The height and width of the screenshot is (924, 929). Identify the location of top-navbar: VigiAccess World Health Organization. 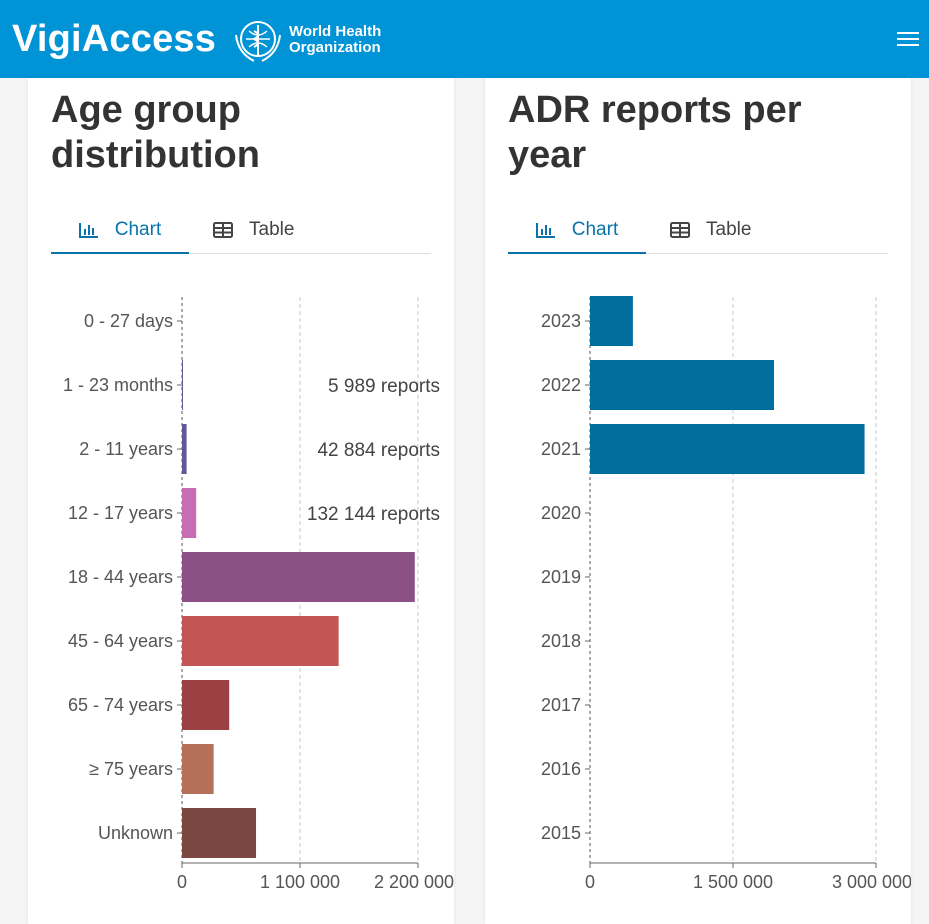
(464, 39).